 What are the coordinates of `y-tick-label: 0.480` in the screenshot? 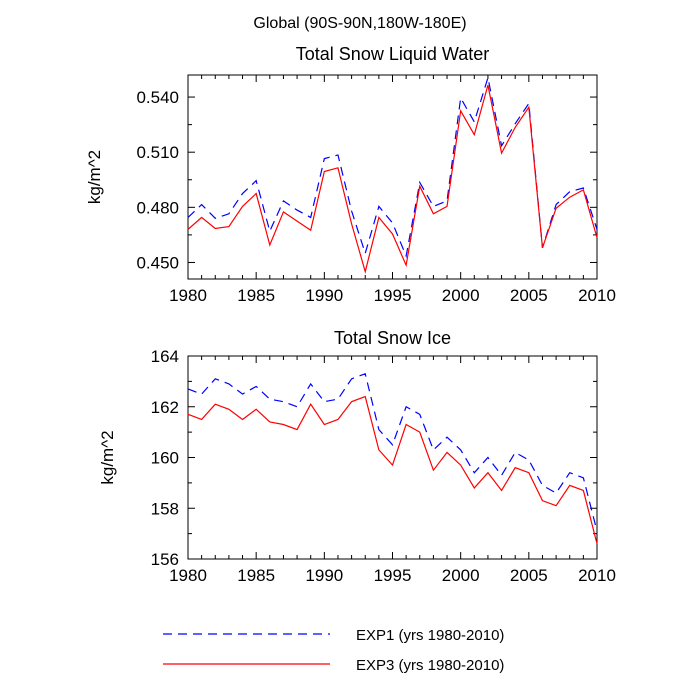 It's located at (157, 207).